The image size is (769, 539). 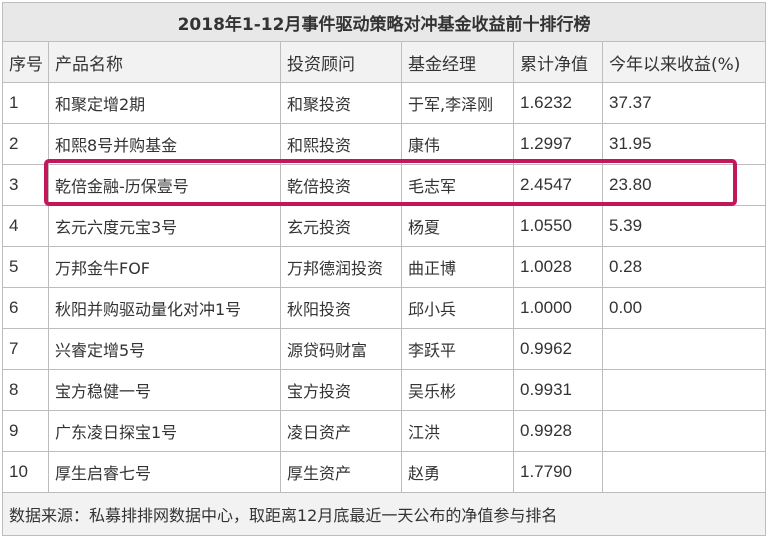 I want to click on product-name-cell: 和熙8号并购基金, so click(x=164, y=144).